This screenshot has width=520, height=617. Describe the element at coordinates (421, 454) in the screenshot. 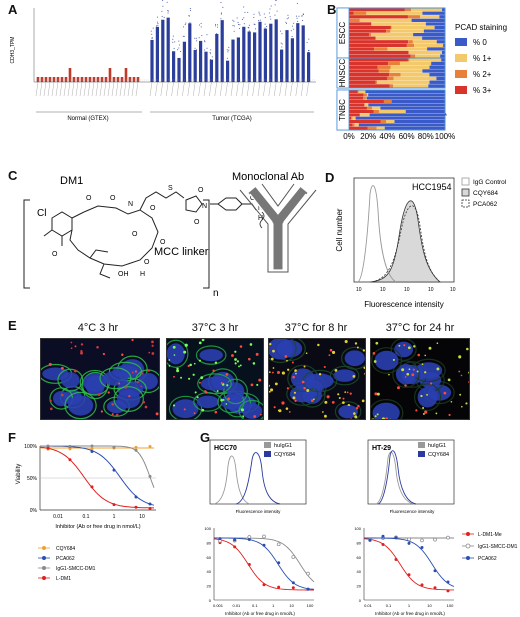

I see `hist-legend-swatch` at that location.